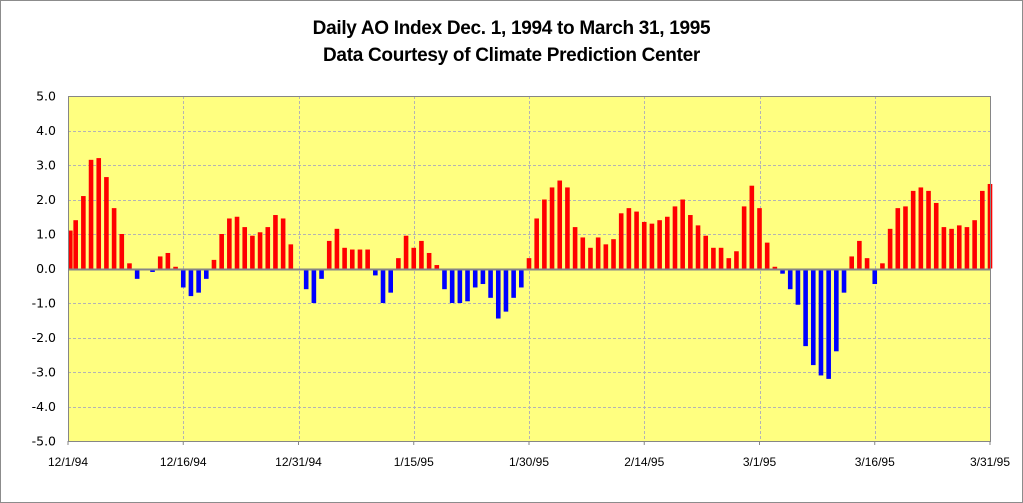 Image resolution: width=1023 pixels, height=503 pixels. I want to click on y-tick-label: -3.0, so click(44, 372).